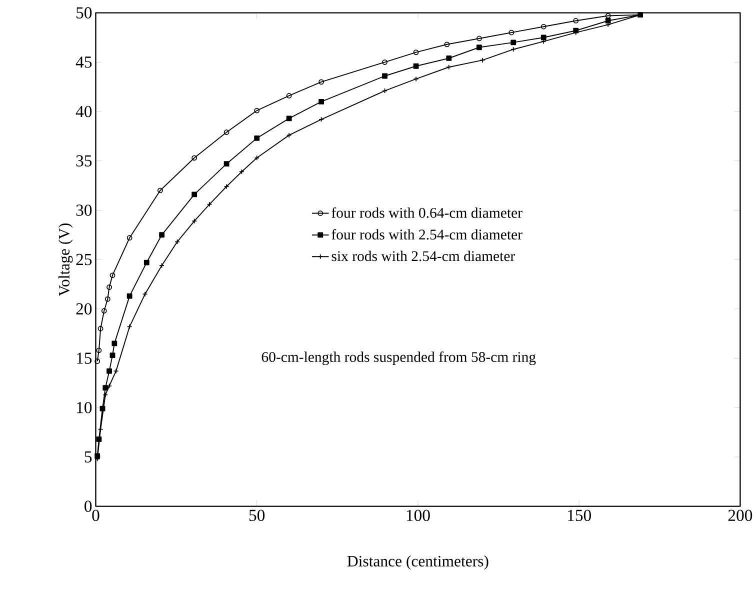  Describe the element at coordinates (84, 210) in the screenshot. I see `y-tick-label: 30` at that location.